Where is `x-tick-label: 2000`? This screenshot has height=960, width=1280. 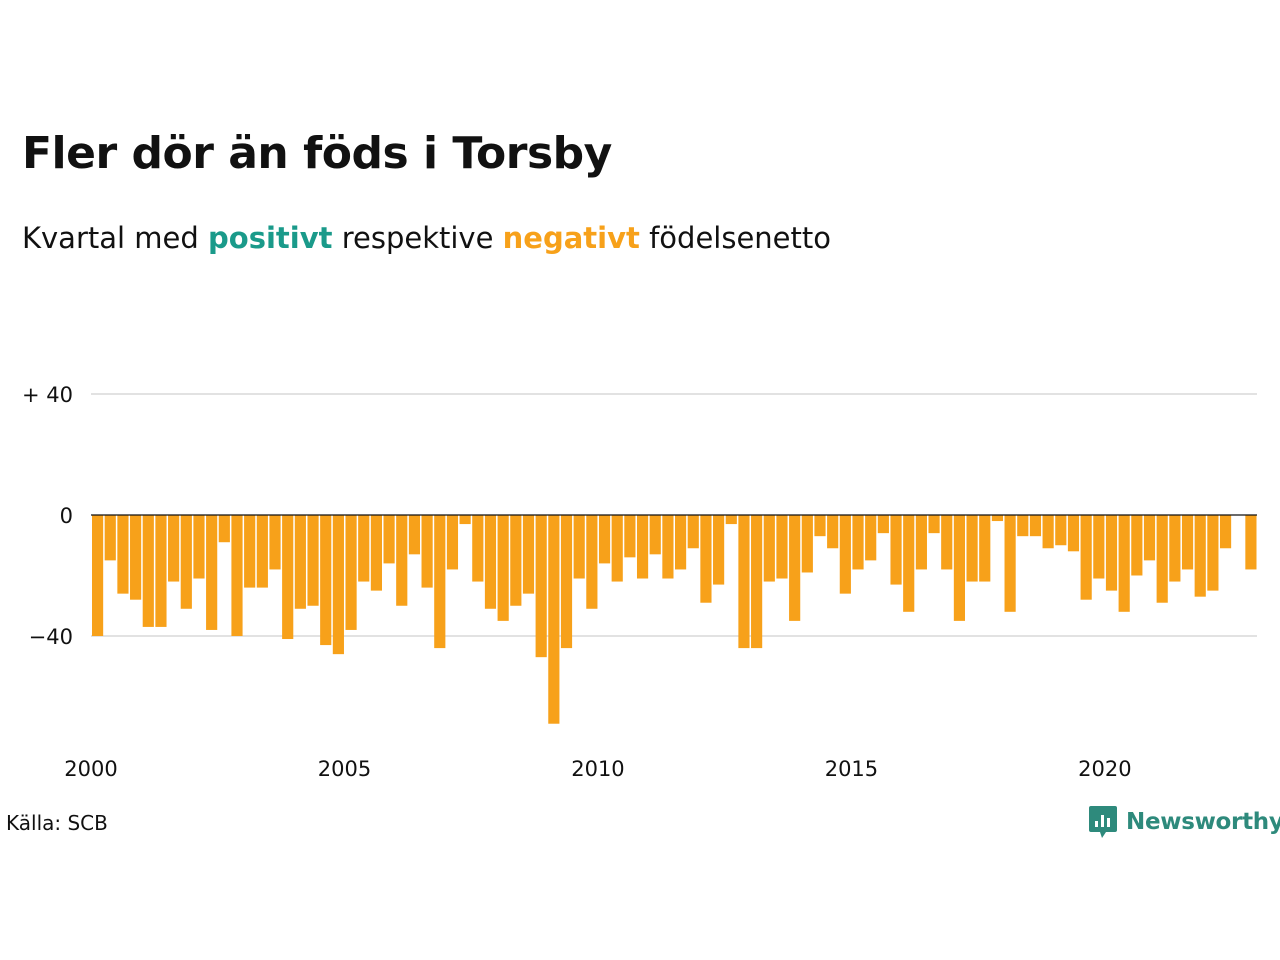 x-tick-label: 2000 is located at coordinates (90, 769).